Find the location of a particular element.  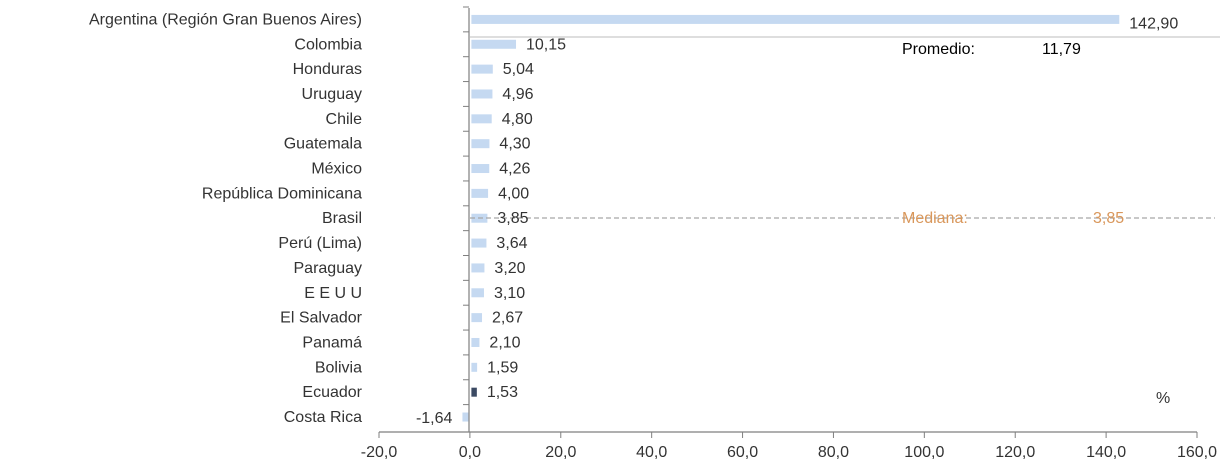

data-label: 10,15 is located at coordinates (546, 44).